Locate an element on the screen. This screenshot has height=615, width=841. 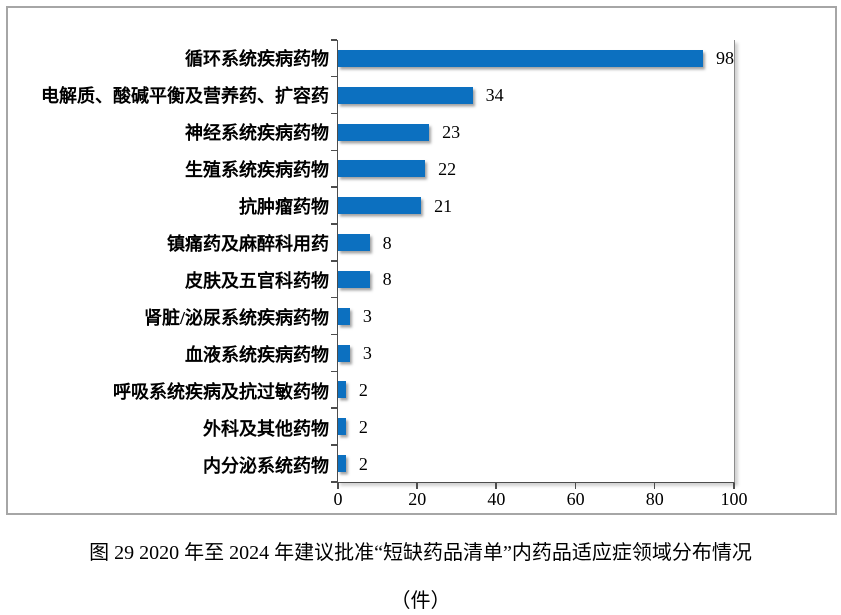
x-axis-tick-label: 100 is located at coordinates (734, 499).